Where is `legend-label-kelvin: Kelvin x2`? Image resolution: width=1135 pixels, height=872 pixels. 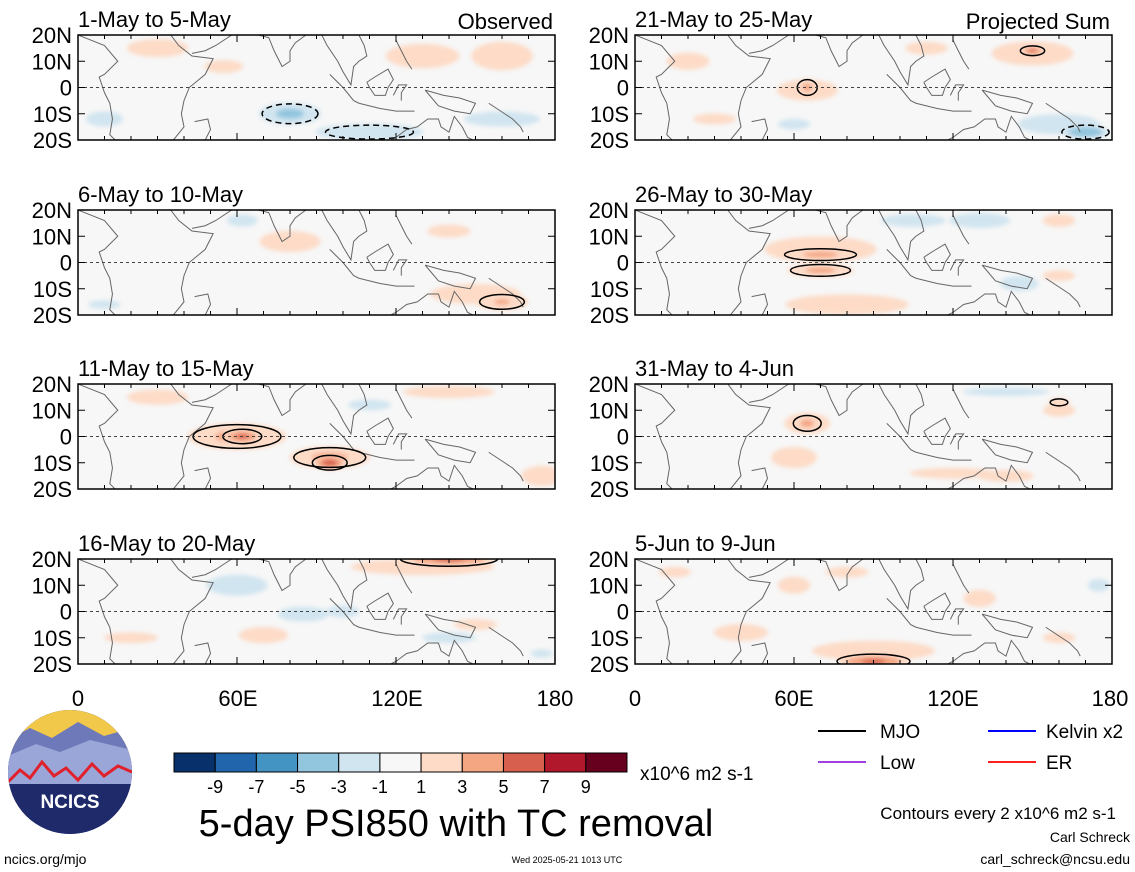
legend-label-kelvin: Kelvin x2 is located at coordinates (1084, 732).